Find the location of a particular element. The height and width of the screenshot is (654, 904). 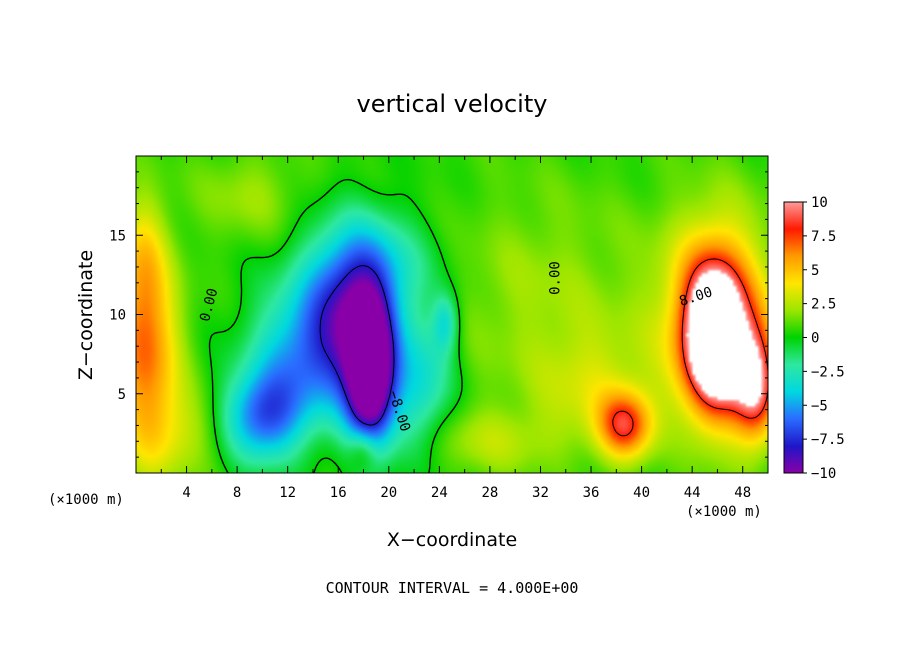

x-tick-label: 12 is located at coordinates (287, 493).